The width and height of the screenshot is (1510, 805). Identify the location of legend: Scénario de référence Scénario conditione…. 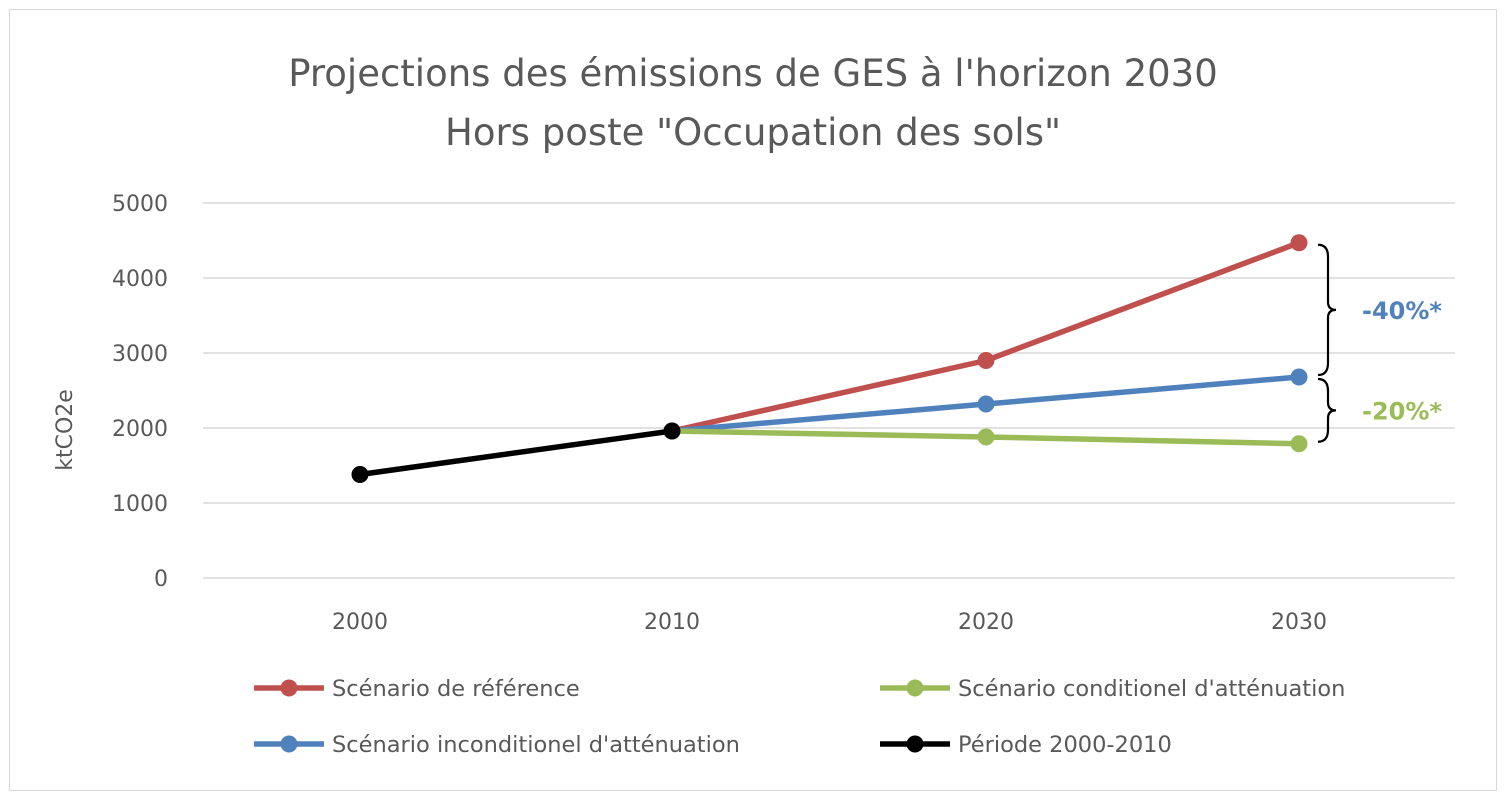
(799, 717).